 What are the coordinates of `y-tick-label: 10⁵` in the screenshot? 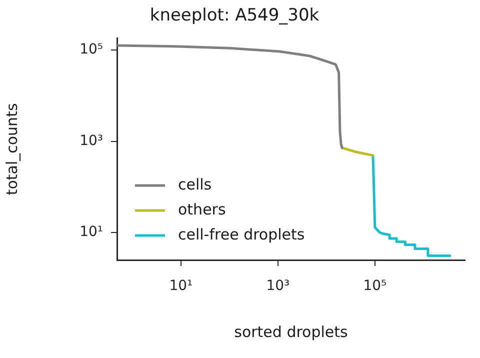 It's located at (91, 50).